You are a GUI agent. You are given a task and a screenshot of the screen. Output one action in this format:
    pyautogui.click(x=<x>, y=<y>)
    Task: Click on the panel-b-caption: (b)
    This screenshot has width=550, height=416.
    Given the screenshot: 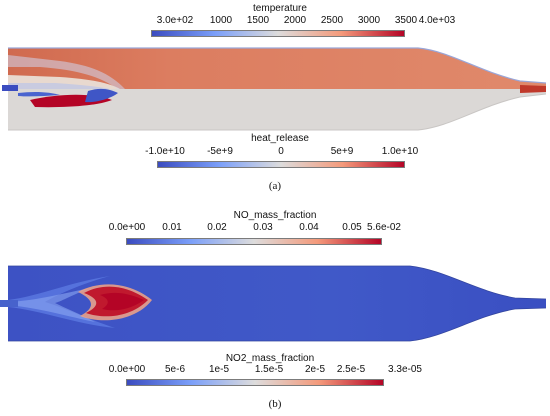 What is the action you would take?
    pyautogui.click(x=275, y=404)
    